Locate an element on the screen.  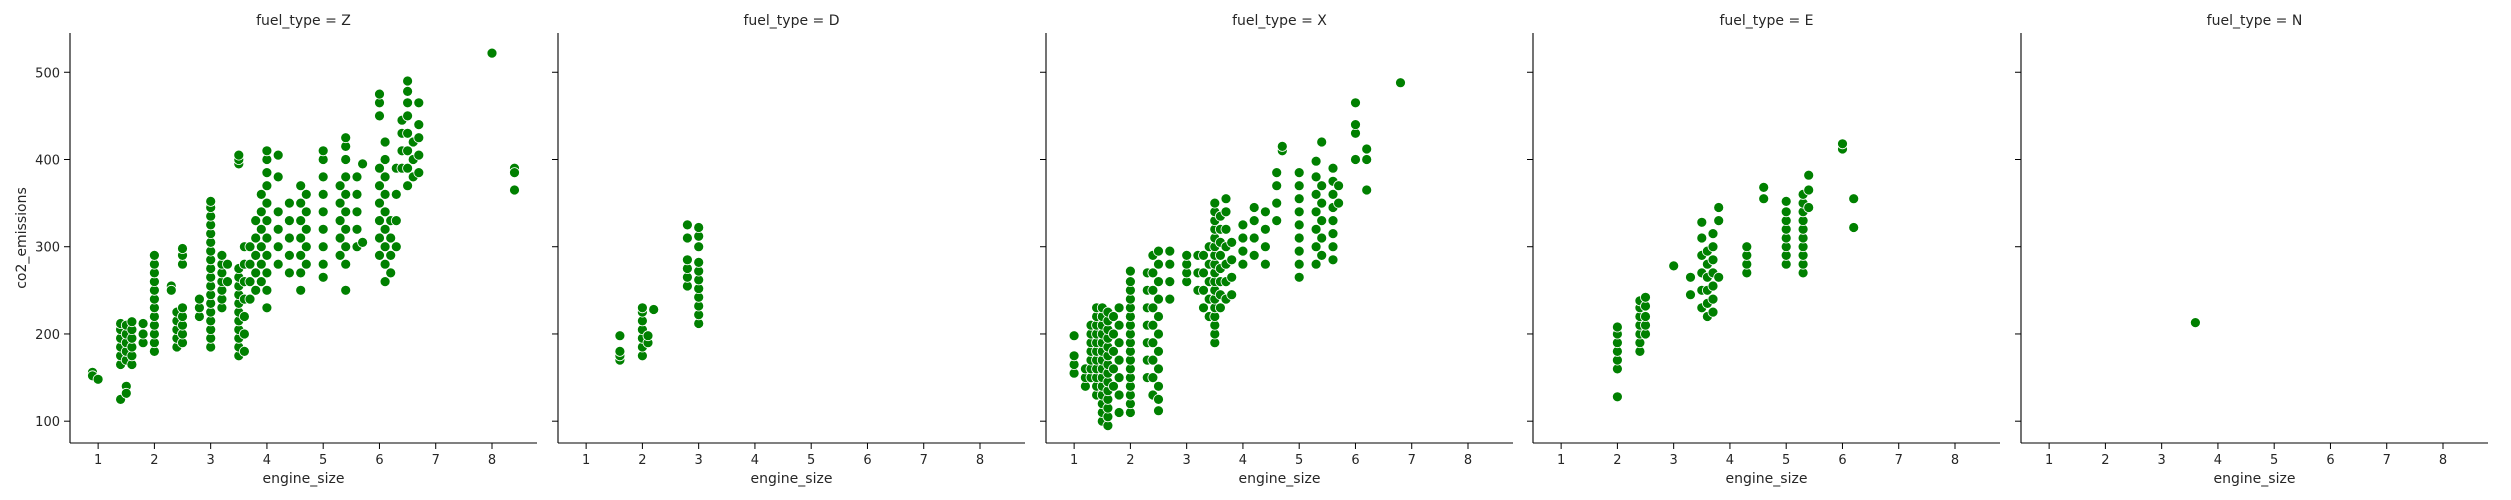
y-tick-label: 300 is located at coordinates (47, 248).